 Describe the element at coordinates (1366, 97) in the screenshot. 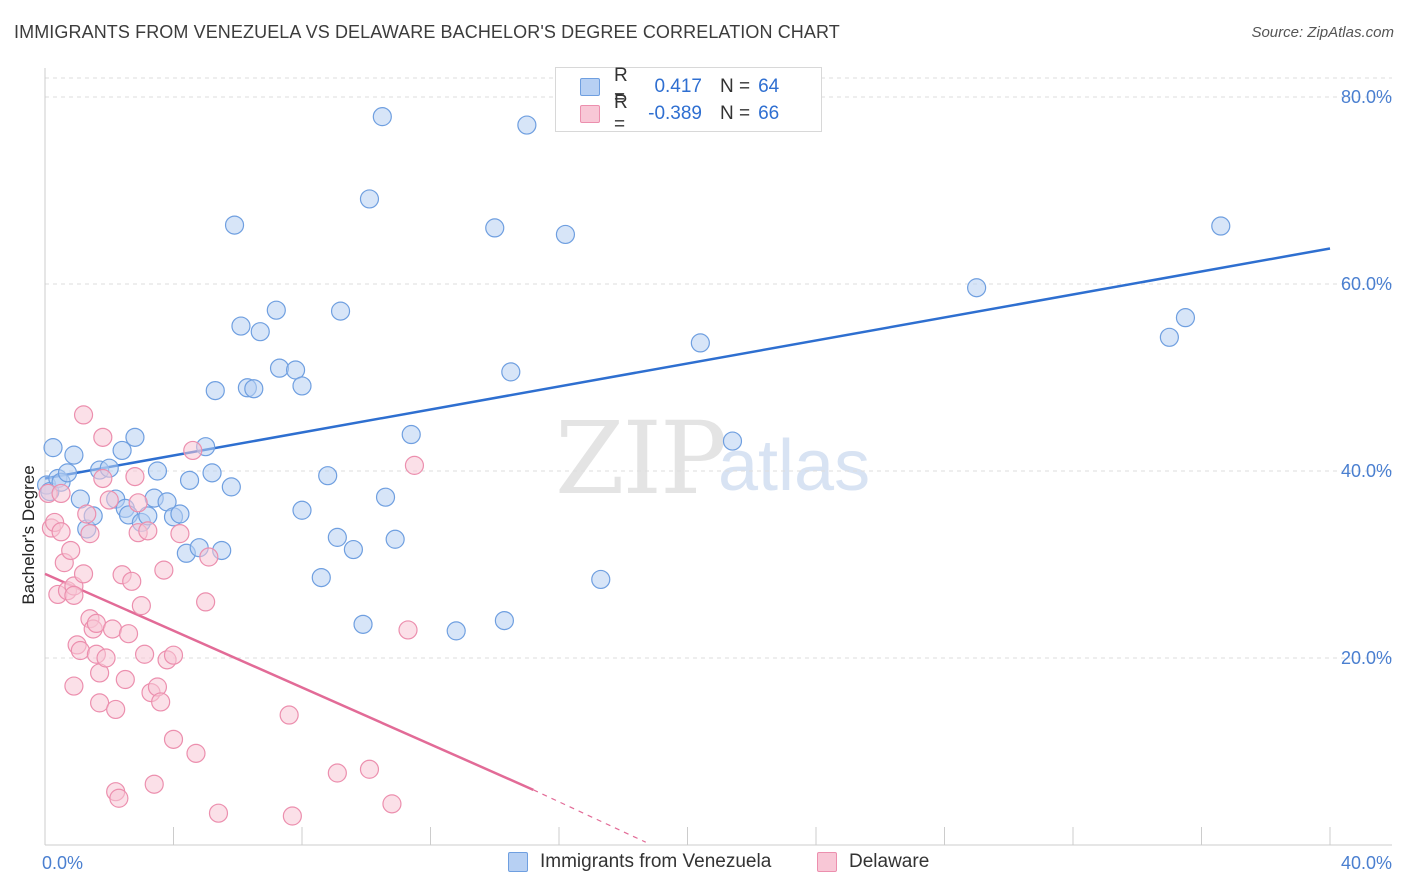

I see `y-tick-label: 80.0%` at that location.